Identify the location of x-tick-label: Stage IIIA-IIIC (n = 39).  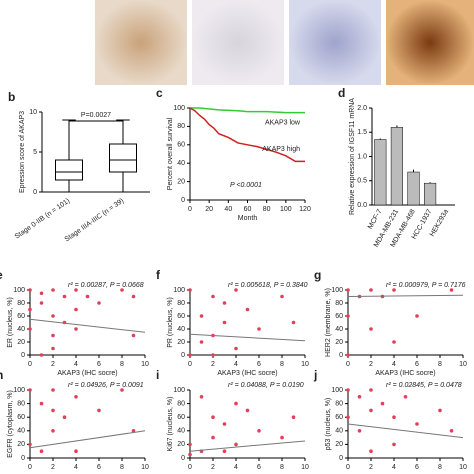
(95, 220).